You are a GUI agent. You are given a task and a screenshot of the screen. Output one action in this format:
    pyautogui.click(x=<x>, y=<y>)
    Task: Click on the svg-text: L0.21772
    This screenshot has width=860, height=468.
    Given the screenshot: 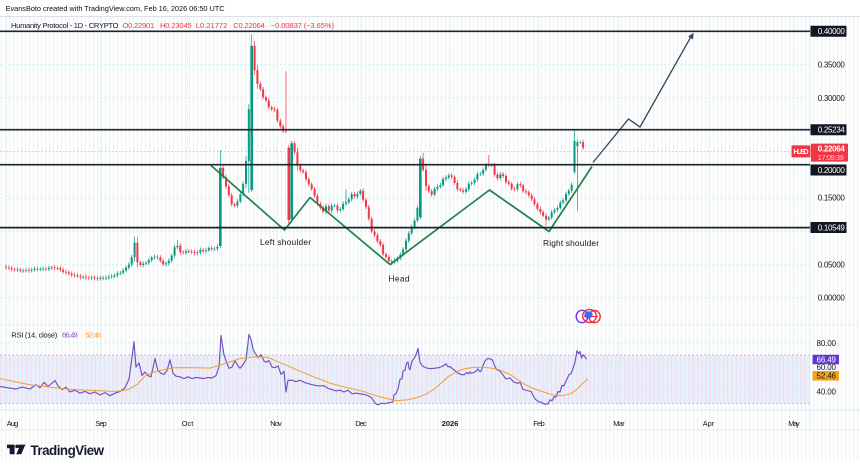 What is the action you would take?
    pyautogui.click(x=212, y=25)
    